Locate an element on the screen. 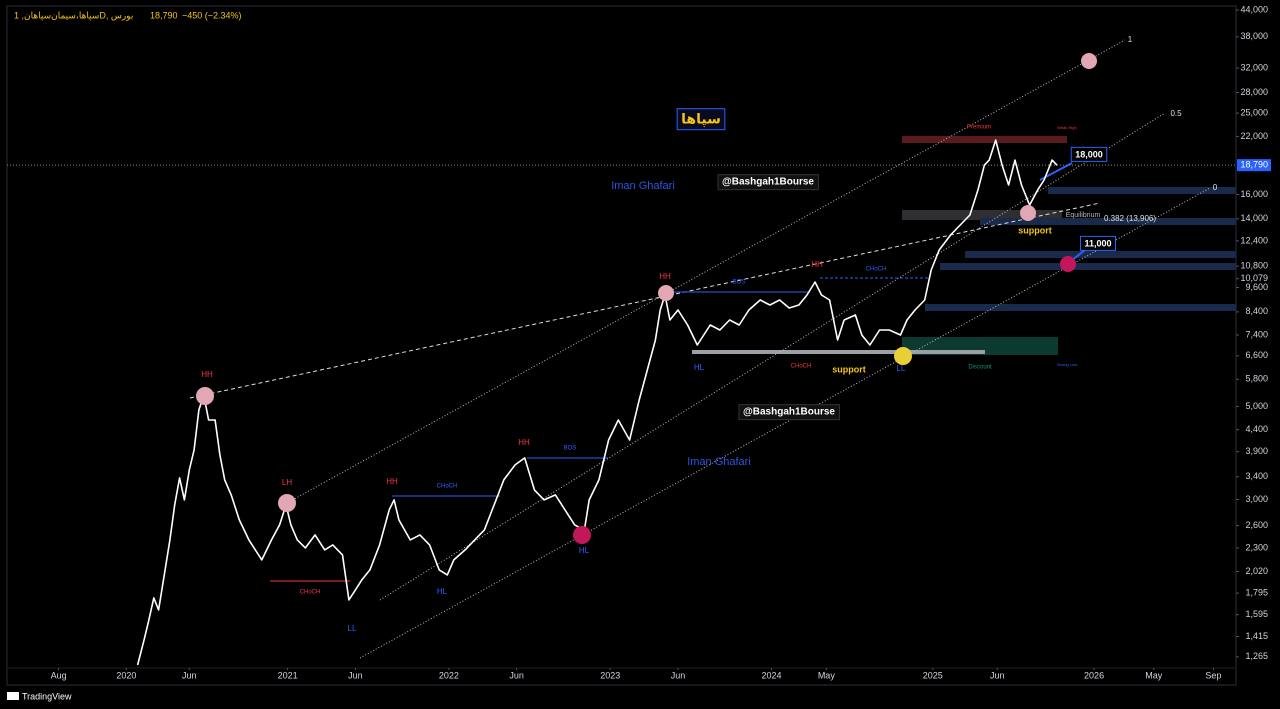 The width and height of the screenshot is (1280, 709). header-price: 18,790 is located at coordinates (164, 15).